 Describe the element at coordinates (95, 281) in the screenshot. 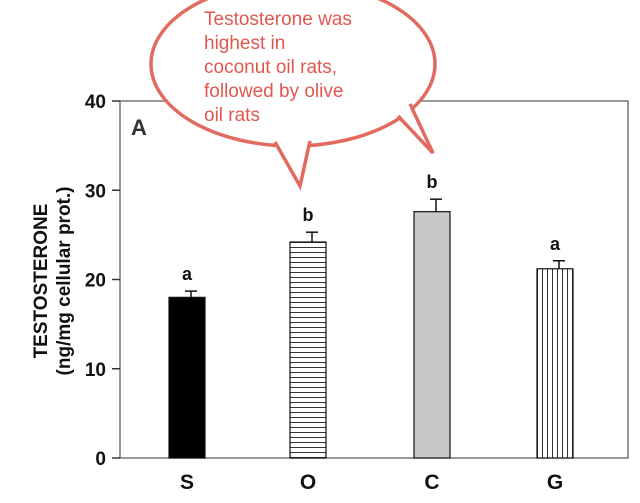

I see `y-tick-label: 20` at that location.